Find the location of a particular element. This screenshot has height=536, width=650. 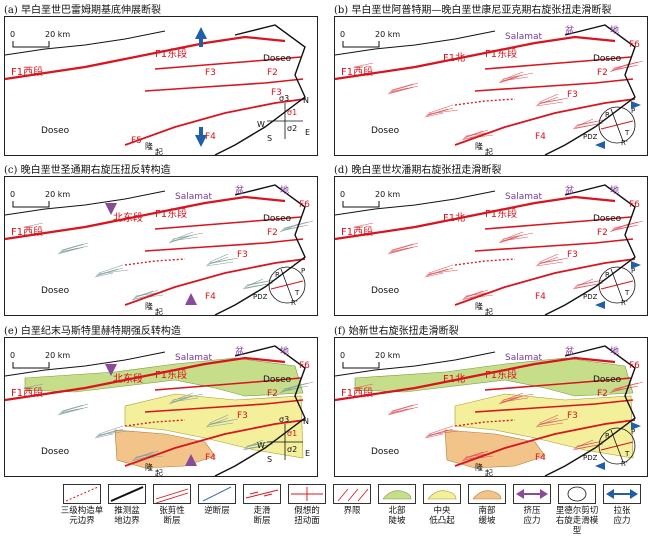

scale-bar-line is located at coordinates (361, 204).